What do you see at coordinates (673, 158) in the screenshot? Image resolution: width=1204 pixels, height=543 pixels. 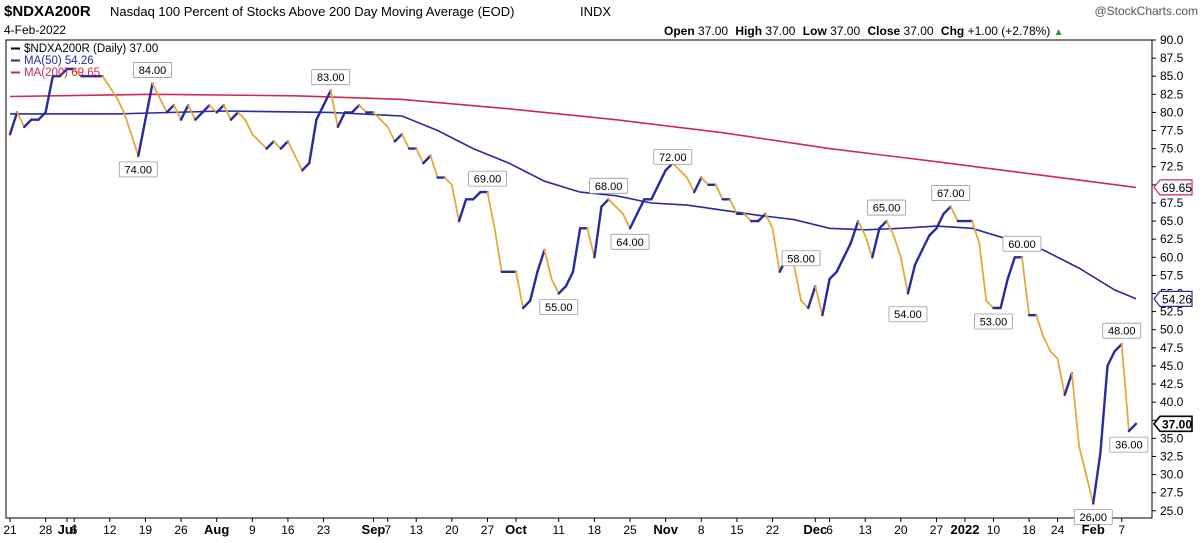 I see `svg-text: 72.00` at bounding box center [673, 158].